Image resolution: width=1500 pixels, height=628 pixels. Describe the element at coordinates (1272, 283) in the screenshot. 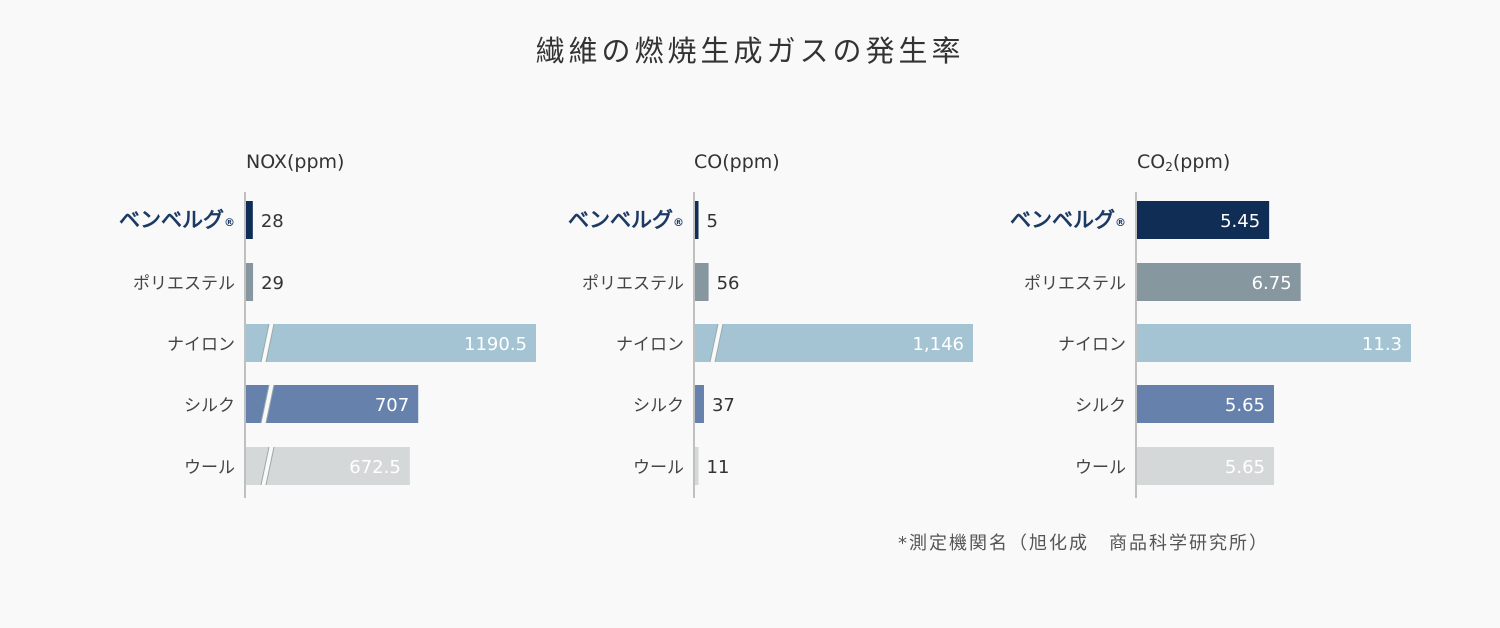

I see `value-label: 6.75` at that location.